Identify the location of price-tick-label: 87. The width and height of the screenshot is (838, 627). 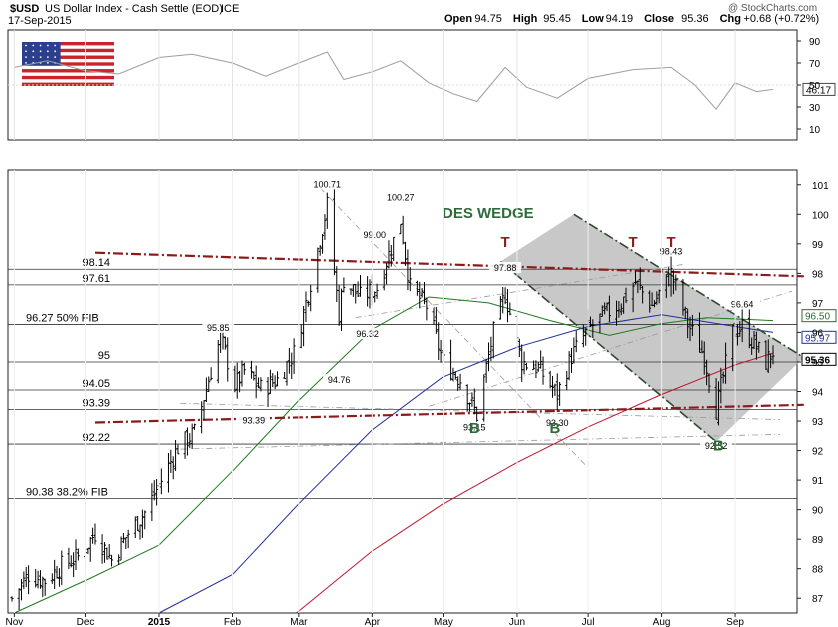
(818, 599).